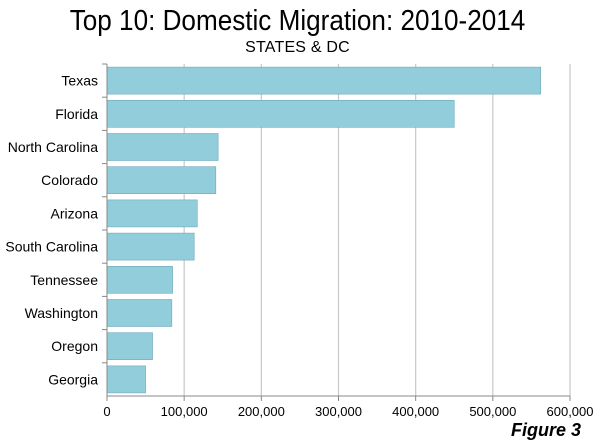 This screenshot has height=444, width=595. Describe the element at coordinates (570, 411) in the screenshot. I see `x-tick-label: 600,000` at that location.